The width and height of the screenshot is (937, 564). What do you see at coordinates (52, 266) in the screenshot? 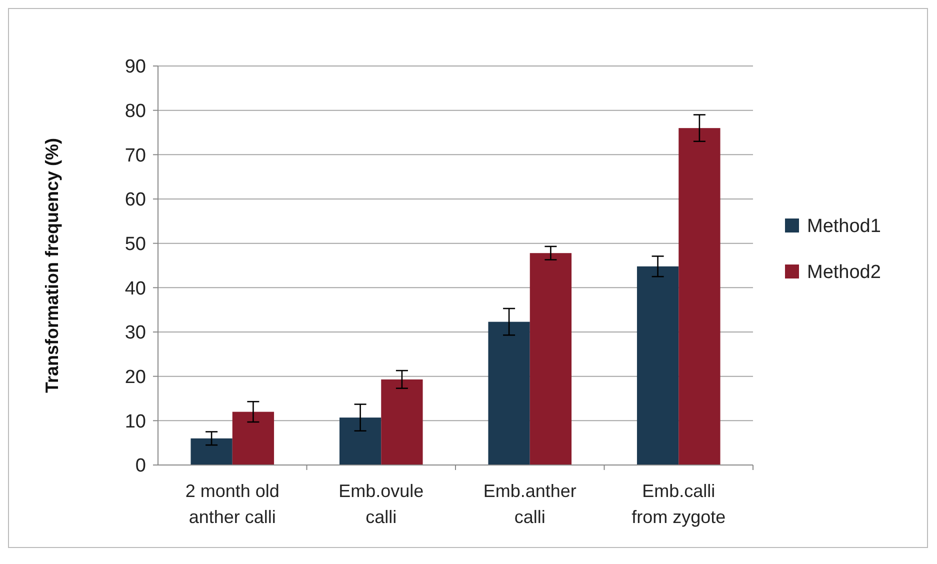
I see `y-axis-title: Transformation frequency (%)` at bounding box center [52, 266].